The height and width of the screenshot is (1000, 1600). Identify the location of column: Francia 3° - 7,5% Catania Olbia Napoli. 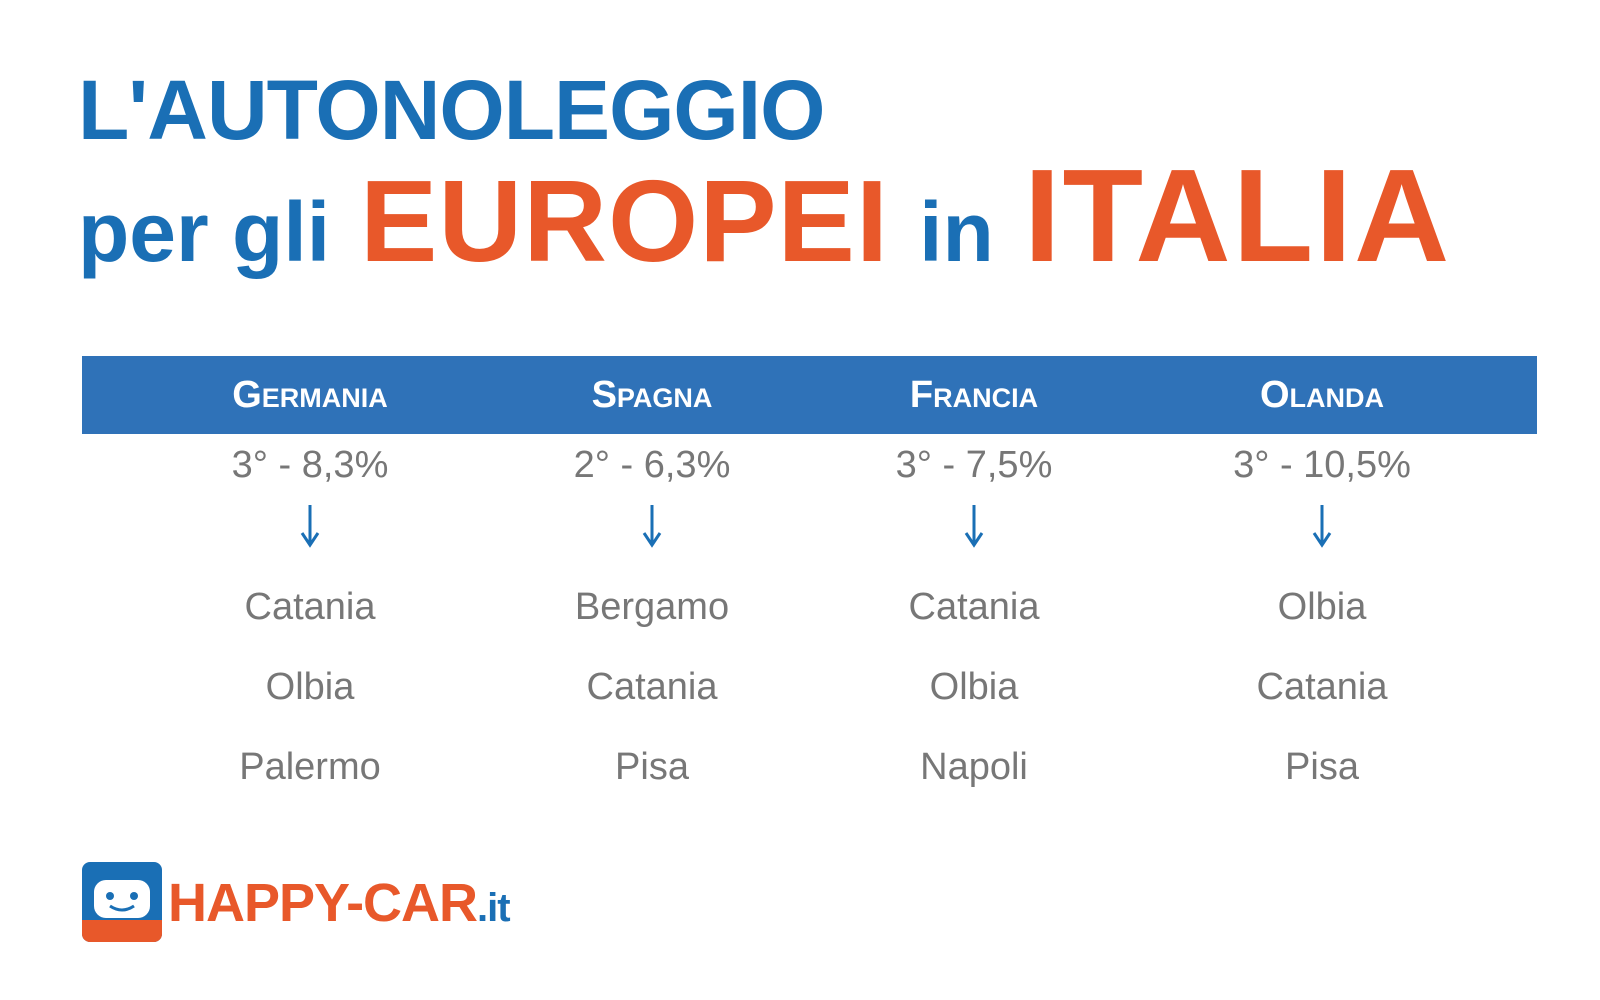
(974, 581).